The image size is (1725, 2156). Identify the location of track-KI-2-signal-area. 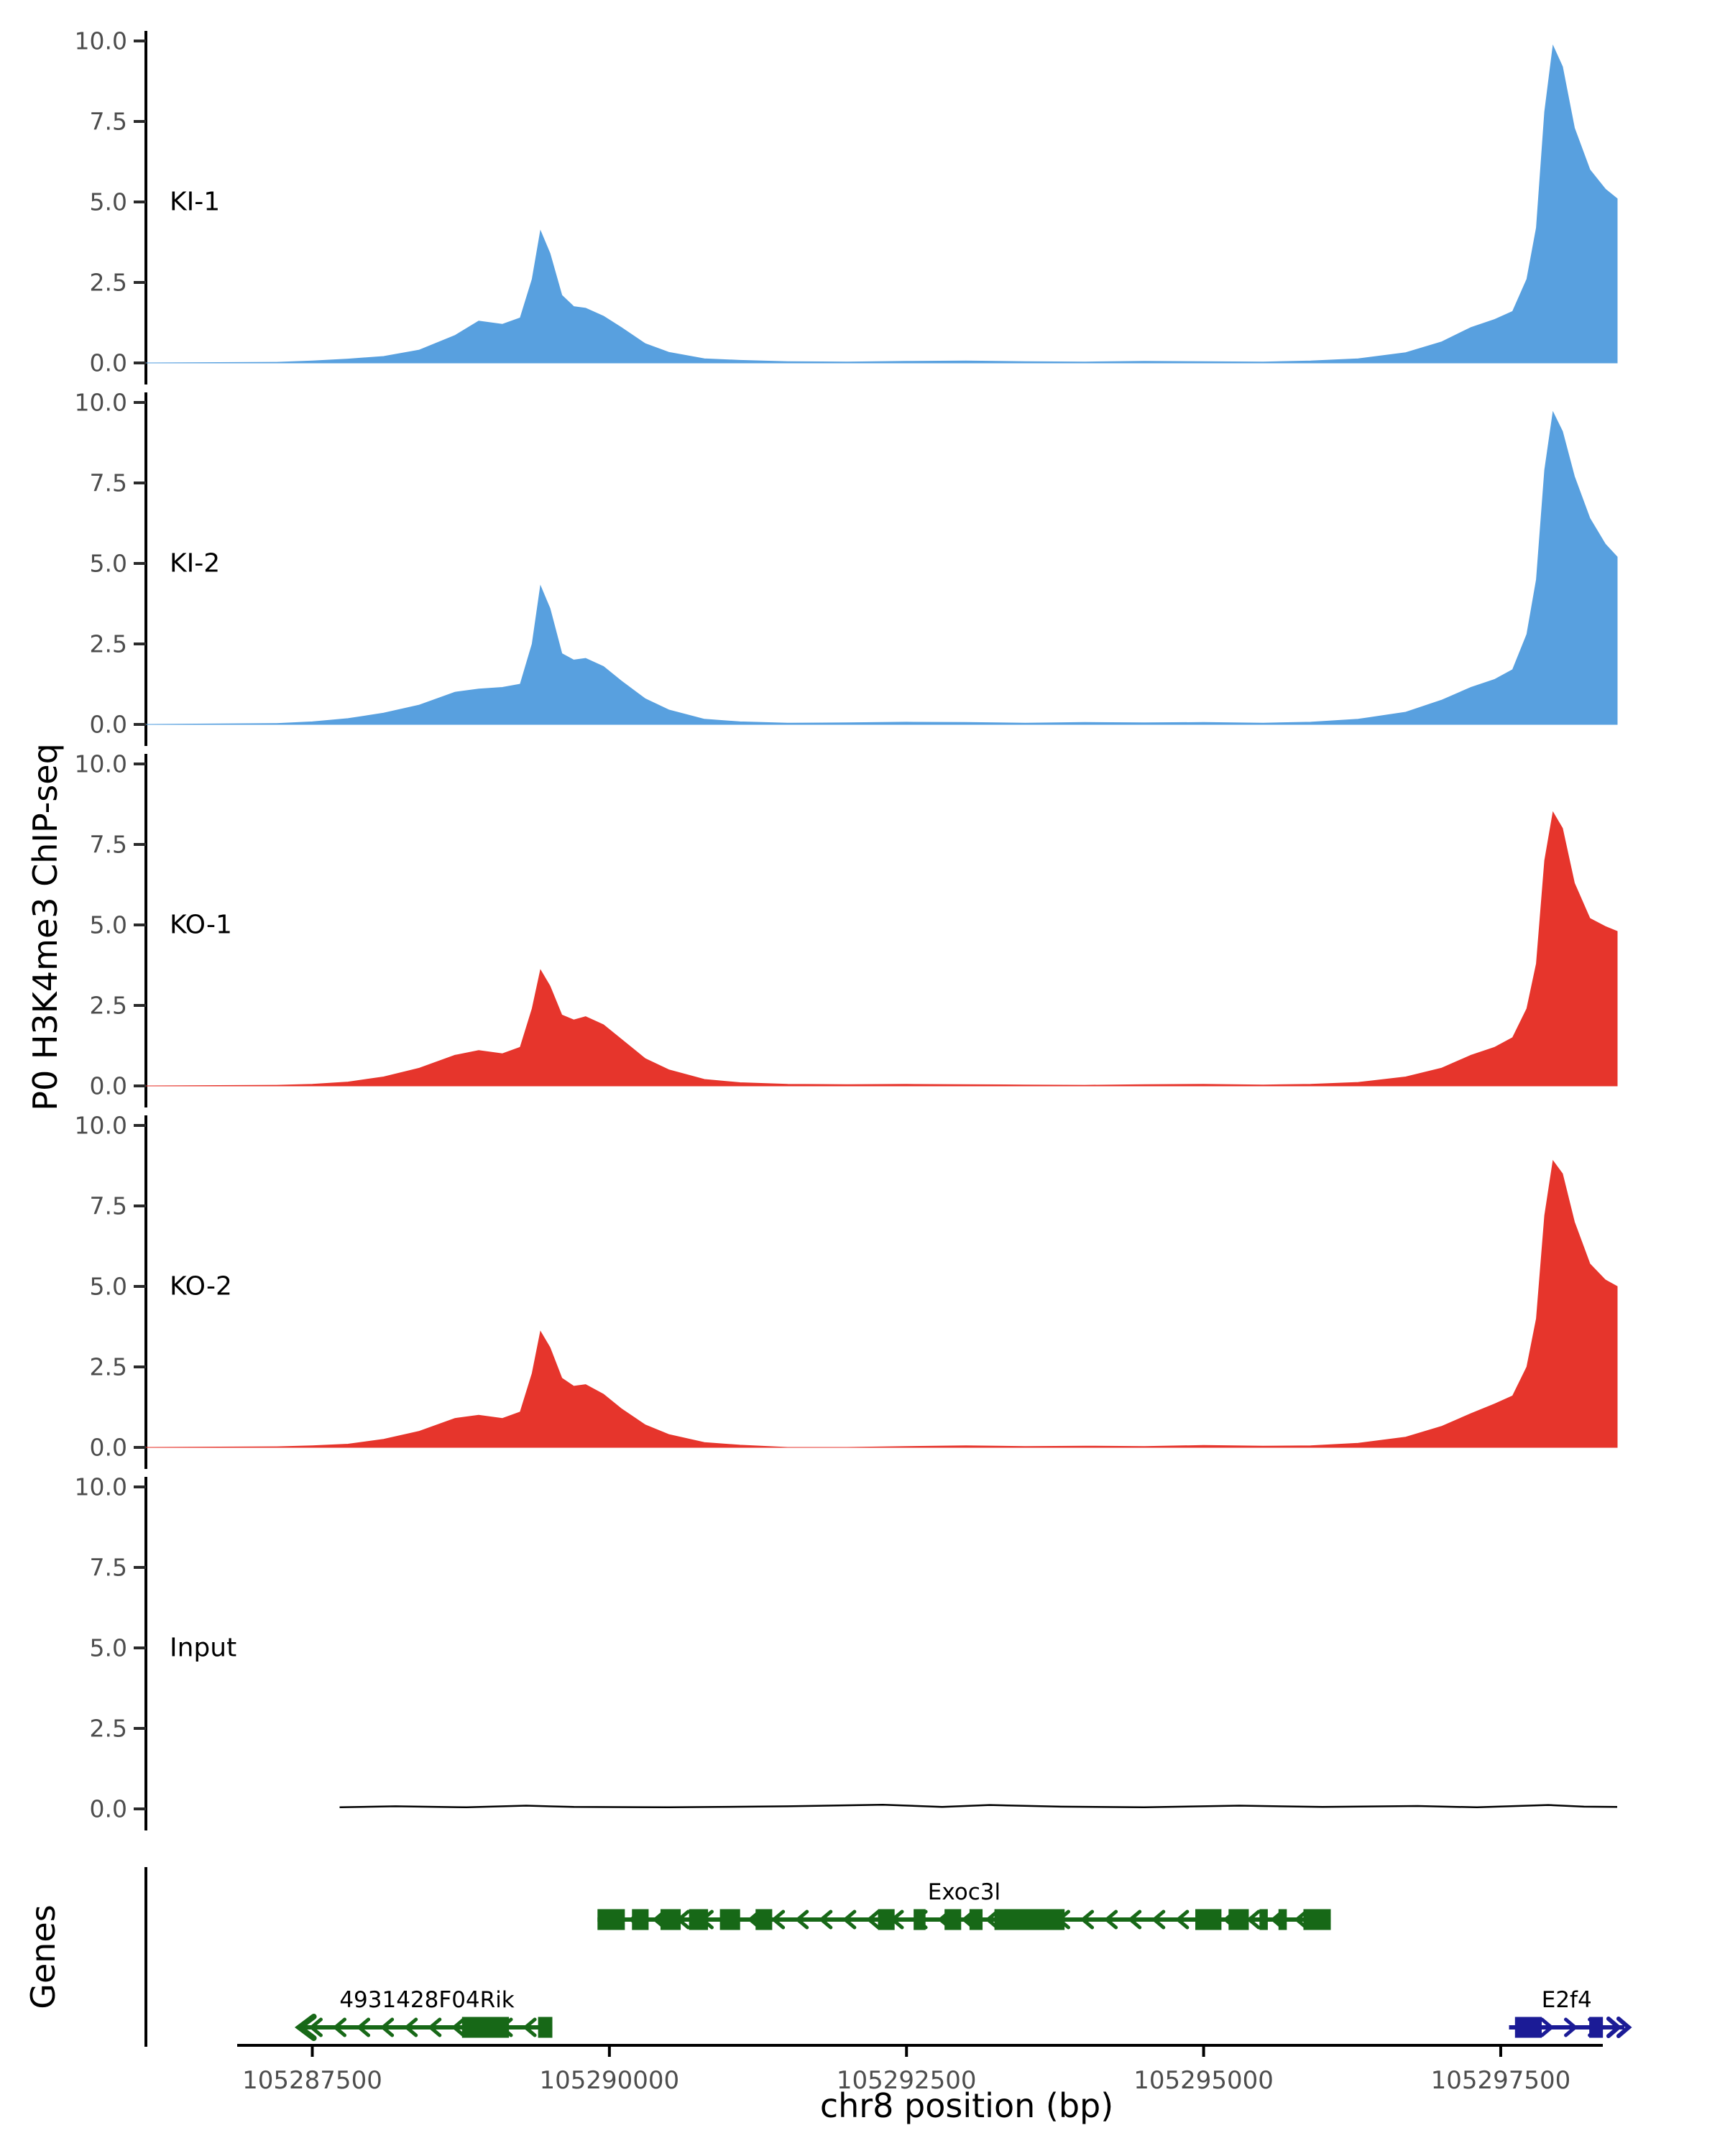
(881, 567).